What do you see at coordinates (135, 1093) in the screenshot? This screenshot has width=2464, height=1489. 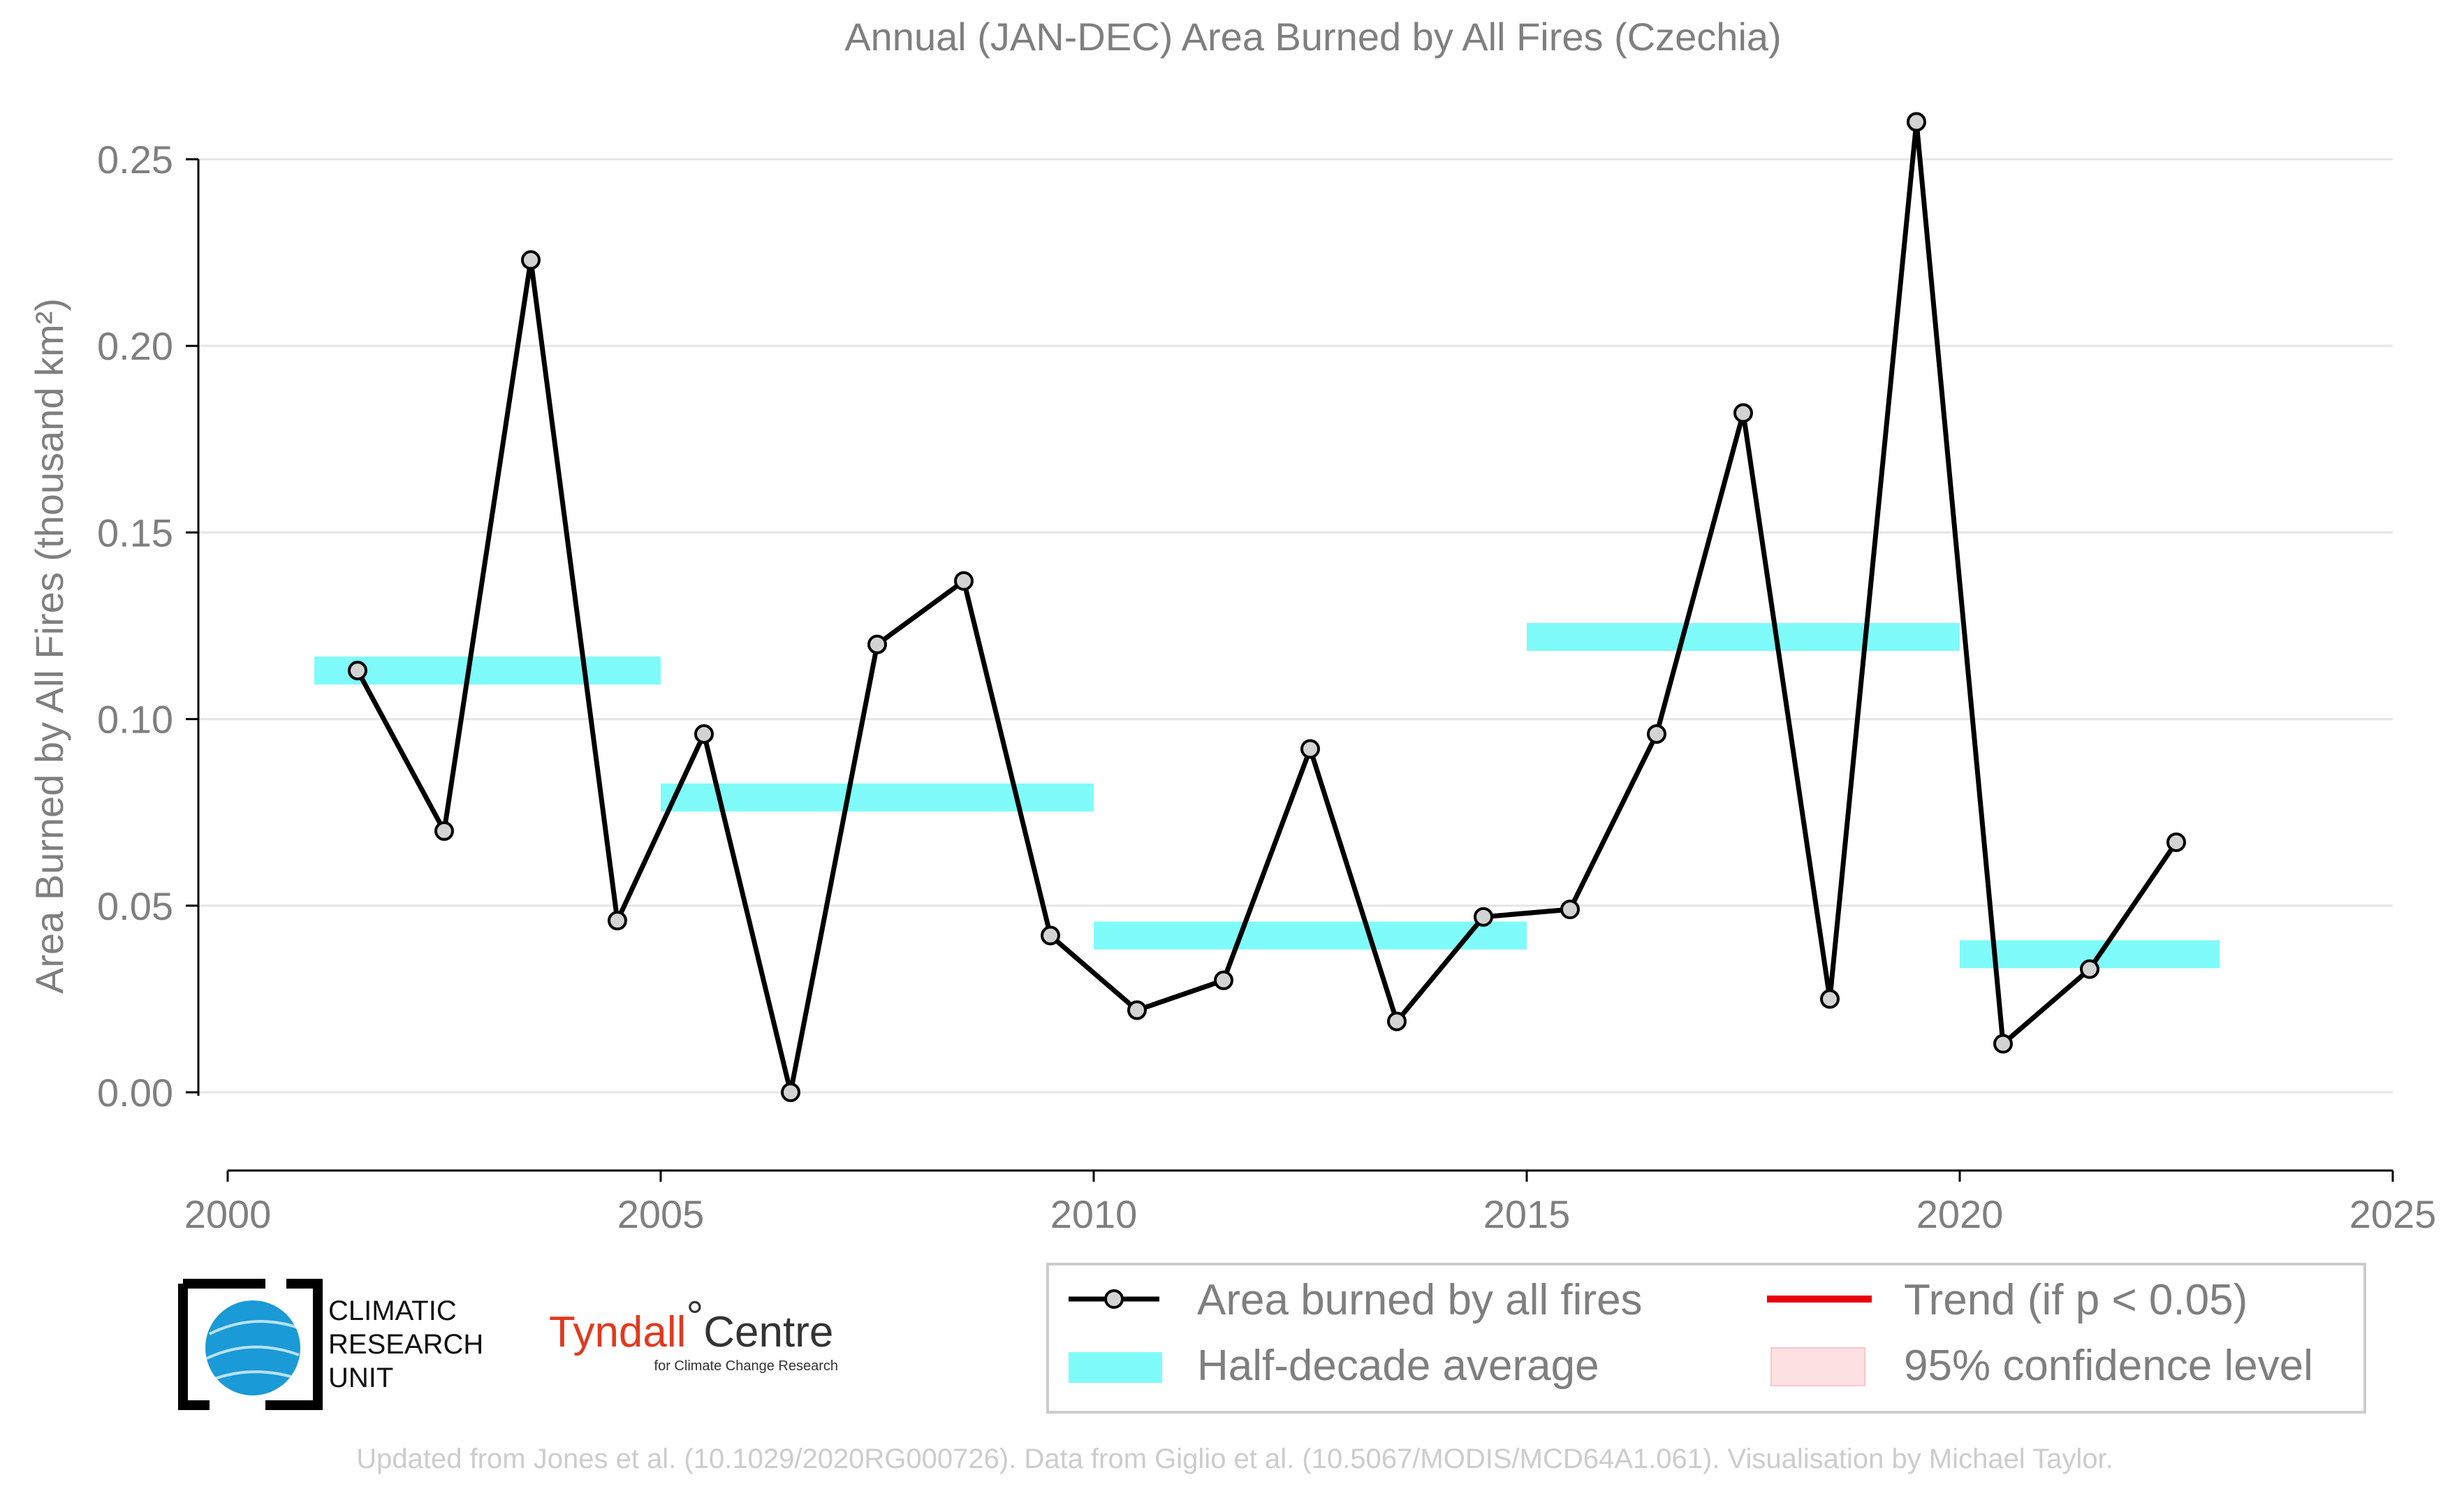 I see `y-tick-label: 0.00` at bounding box center [135, 1093].